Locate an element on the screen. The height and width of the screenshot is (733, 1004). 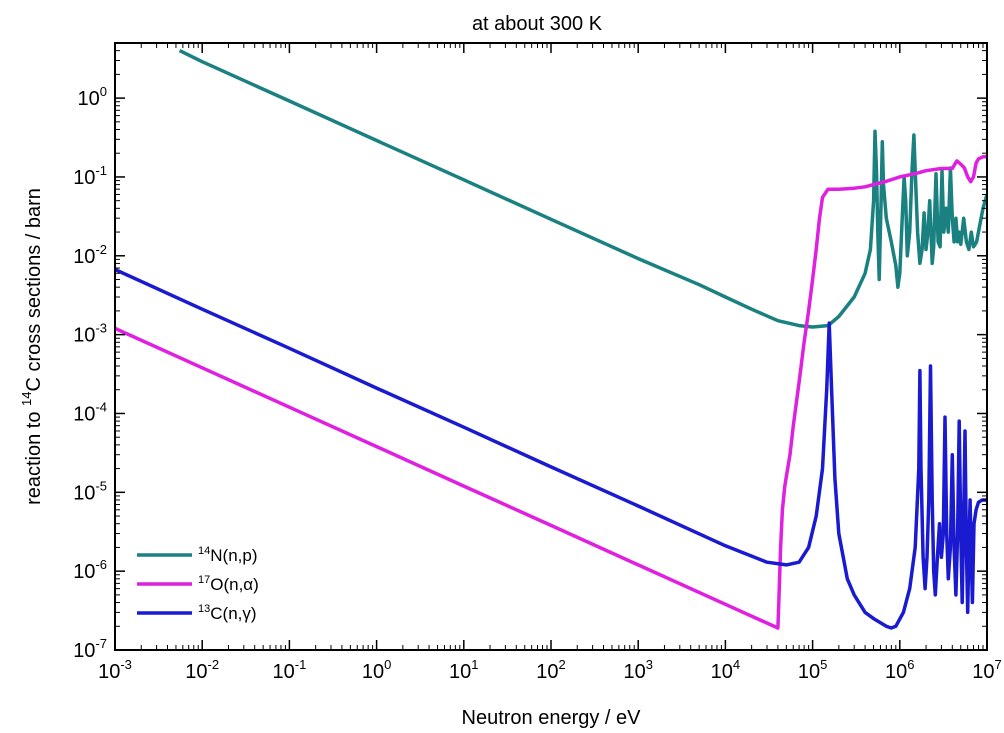
y-axis-title: reaction to 14C cross sections / barn is located at coordinates (32, 346).